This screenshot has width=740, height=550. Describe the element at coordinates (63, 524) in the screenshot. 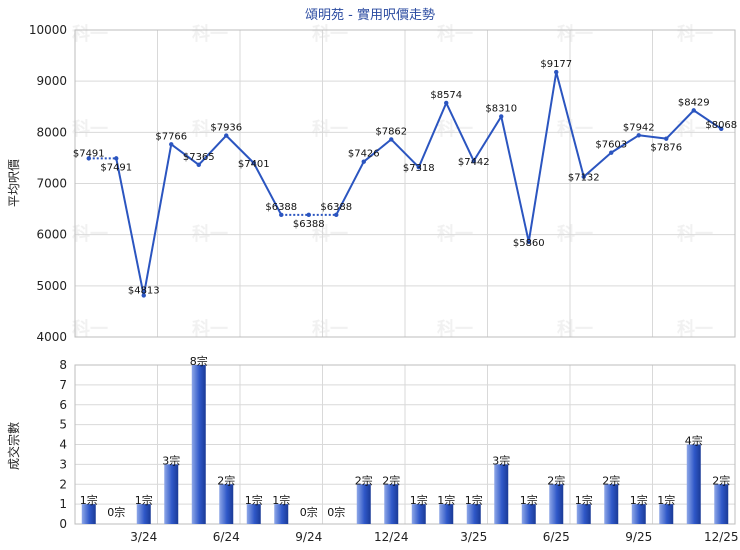

I see `count-tick-label: 0` at that location.